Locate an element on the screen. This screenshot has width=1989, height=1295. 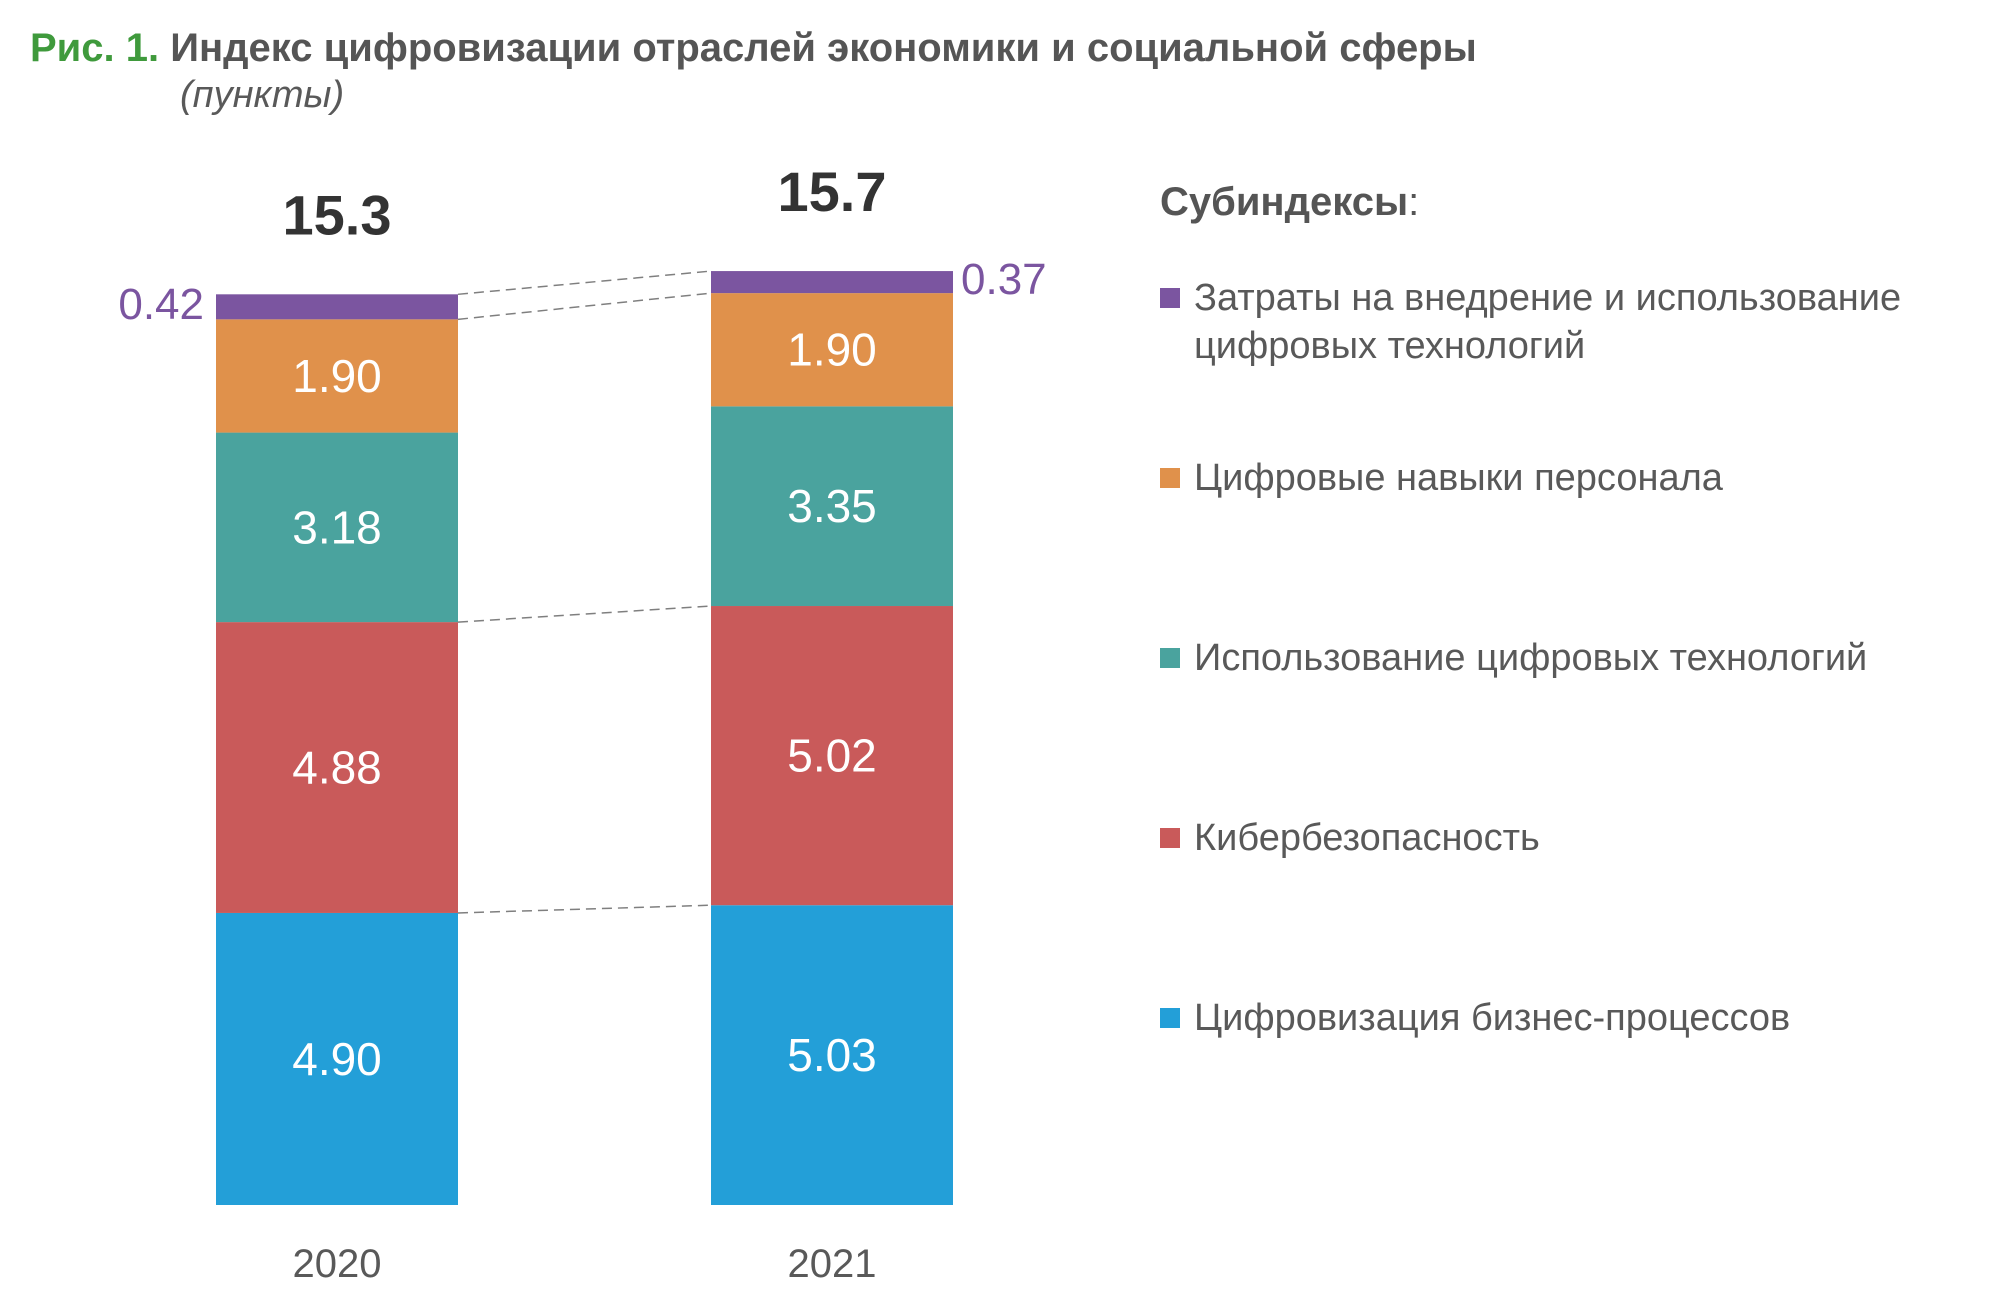
legend-item-2: Использование цифровых технологий is located at coordinates (1567, 658).